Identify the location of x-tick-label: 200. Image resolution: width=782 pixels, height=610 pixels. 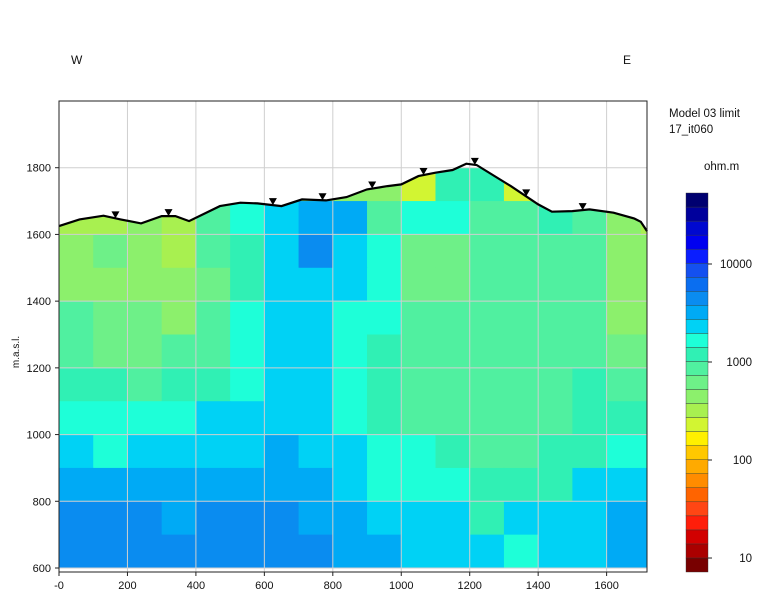
(127, 586).